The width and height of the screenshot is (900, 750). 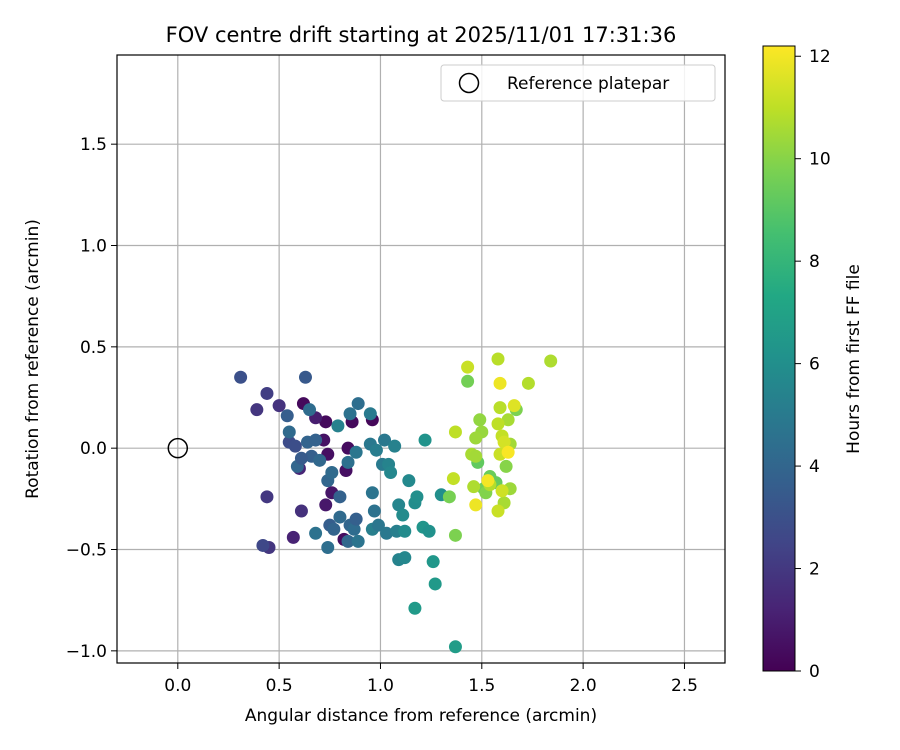 What do you see at coordinates (93, 145) in the screenshot?
I see `y-tick-label: 1.5` at bounding box center [93, 145].